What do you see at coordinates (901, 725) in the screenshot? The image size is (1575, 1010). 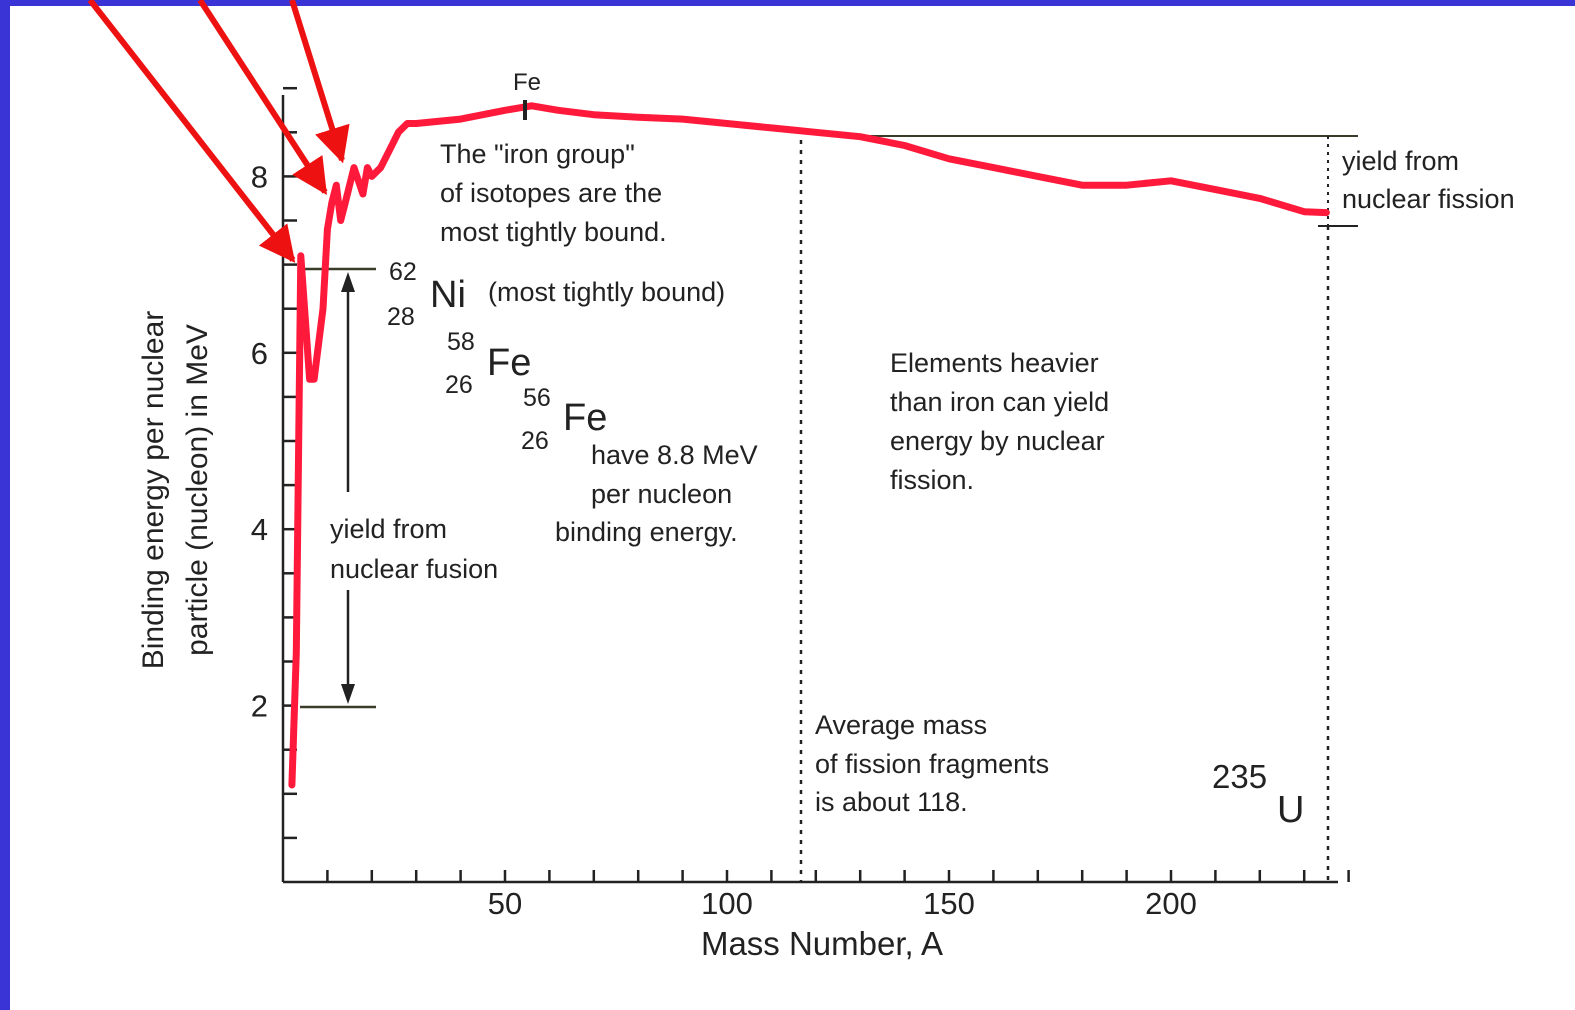 I see `avg-mass-line-1: Average mass` at bounding box center [901, 725].